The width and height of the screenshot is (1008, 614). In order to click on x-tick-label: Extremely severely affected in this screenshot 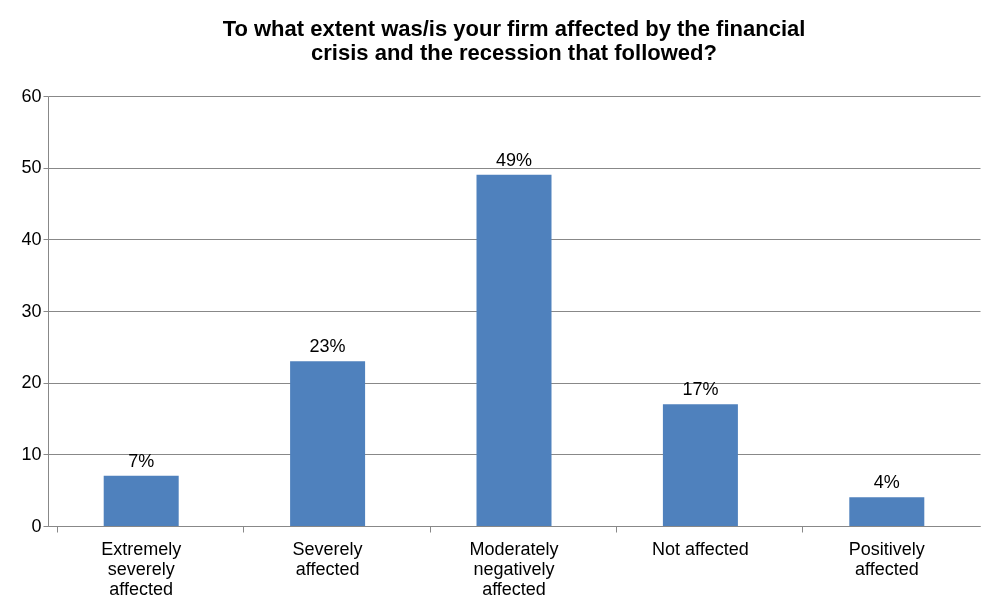, I will do `click(141, 568)`.